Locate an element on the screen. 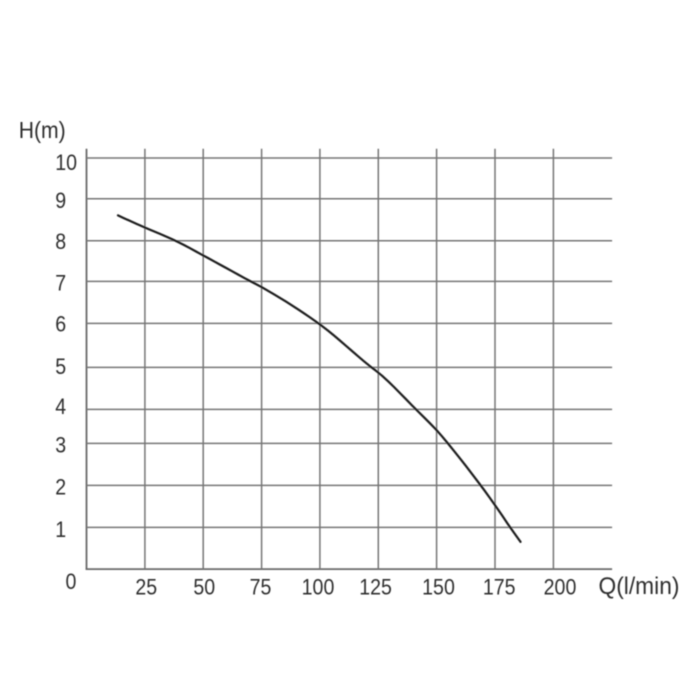 This screenshot has width=700, height=700. svg-text: H(m) is located at coordinates (42, 130).